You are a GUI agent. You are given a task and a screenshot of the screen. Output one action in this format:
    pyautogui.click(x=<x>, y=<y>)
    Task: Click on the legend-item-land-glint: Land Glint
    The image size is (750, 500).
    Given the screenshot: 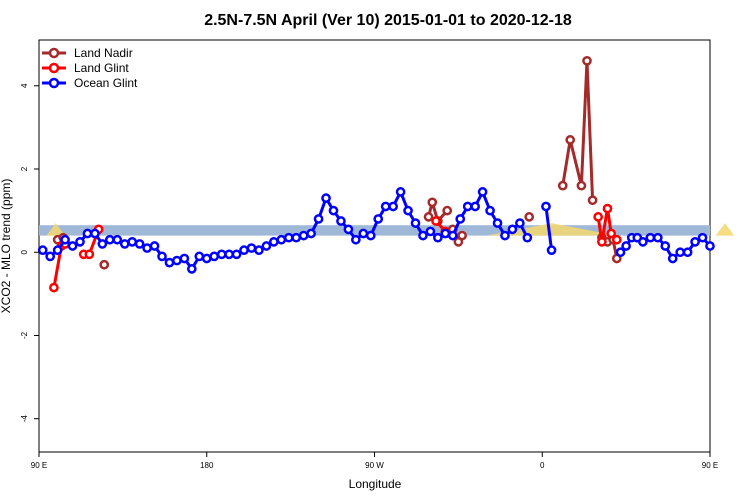 What is the action you would take?
    pyautogui.click(x=85, y=68)
    